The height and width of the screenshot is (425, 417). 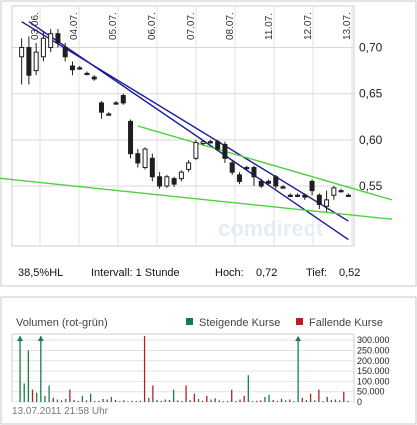 I want to click on low-label: Tief:, so click(x=316, y=273).